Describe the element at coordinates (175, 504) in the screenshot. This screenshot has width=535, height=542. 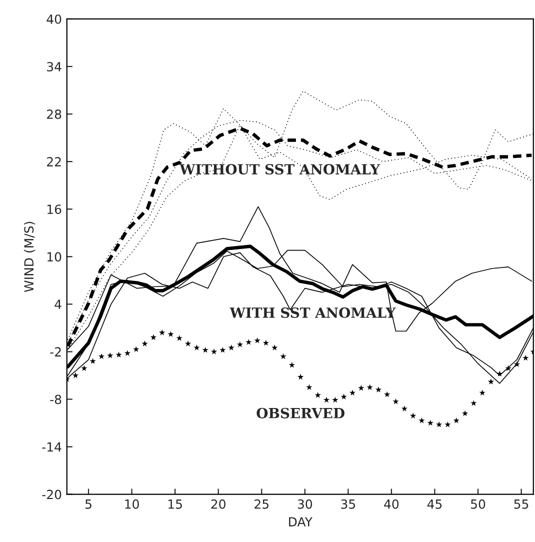
I see `x-tick-label: 15` at that location.